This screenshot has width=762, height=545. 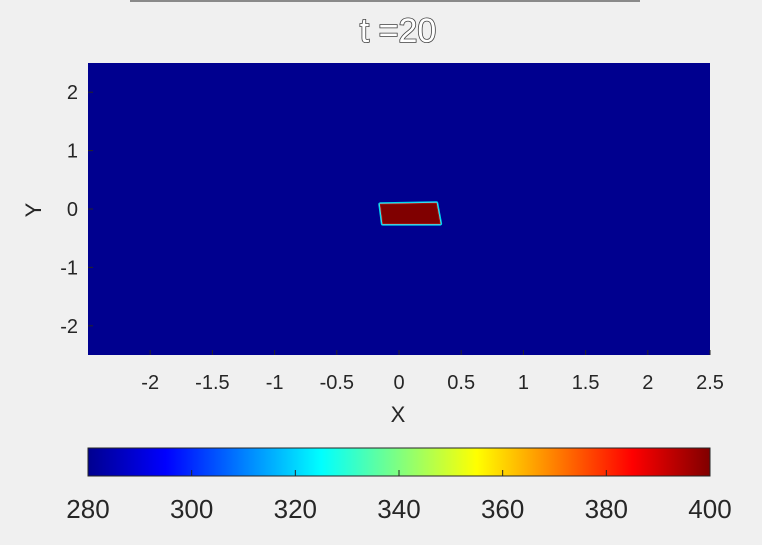 What do you see at coordinates (69, 327) in the screenshot?
I see `y-tick-label: -2` at bounding box center [69, 327].